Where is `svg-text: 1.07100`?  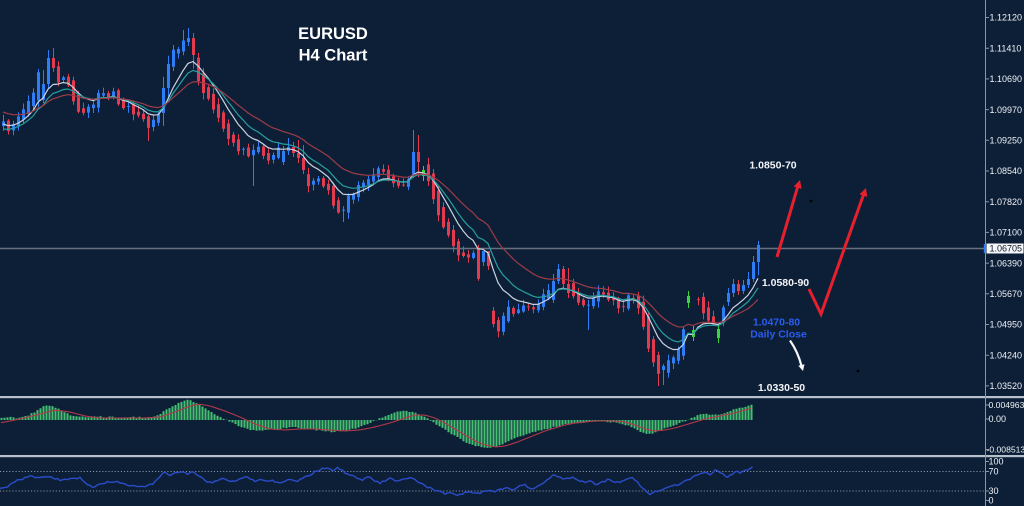 svg-text: 1.07100 is located at coordinates (1006, 233).